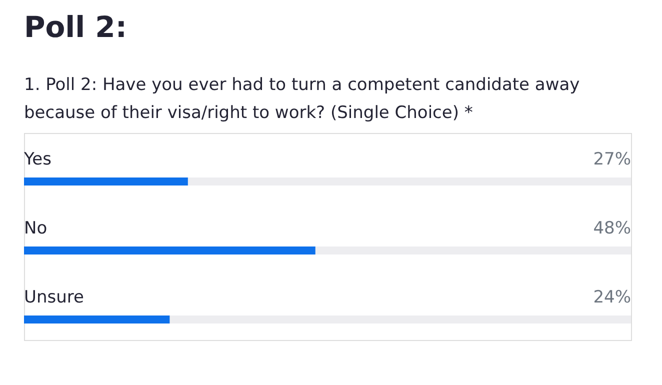 This screenshot has width=662, height=385. Describe the element at coordinates (54, 298) in the screenshot. I see `y-tick-label: Unsure` at that location.